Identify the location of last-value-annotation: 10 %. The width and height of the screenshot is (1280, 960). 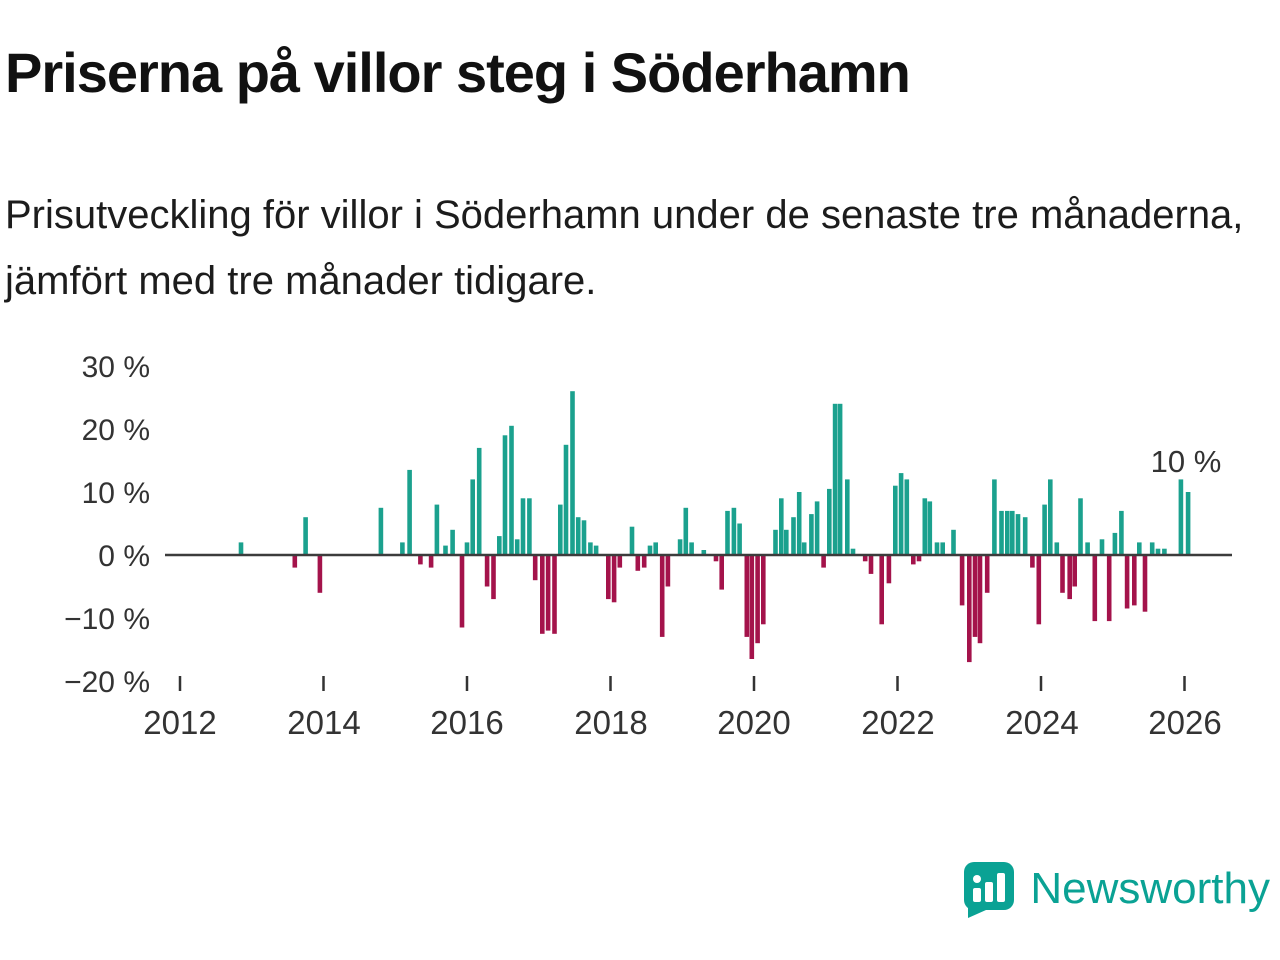
(1186, 461).